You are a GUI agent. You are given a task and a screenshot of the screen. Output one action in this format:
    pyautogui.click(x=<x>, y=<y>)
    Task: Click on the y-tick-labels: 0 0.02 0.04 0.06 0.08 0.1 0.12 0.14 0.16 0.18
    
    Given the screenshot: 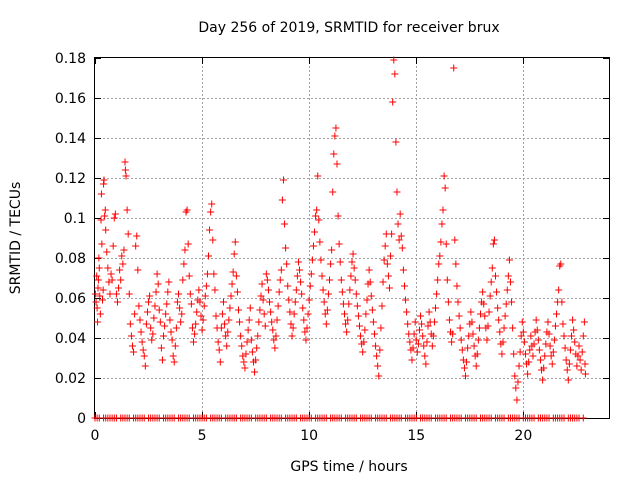 What is the action you would take?
    pyautogui.click(x=70, y=239)
    